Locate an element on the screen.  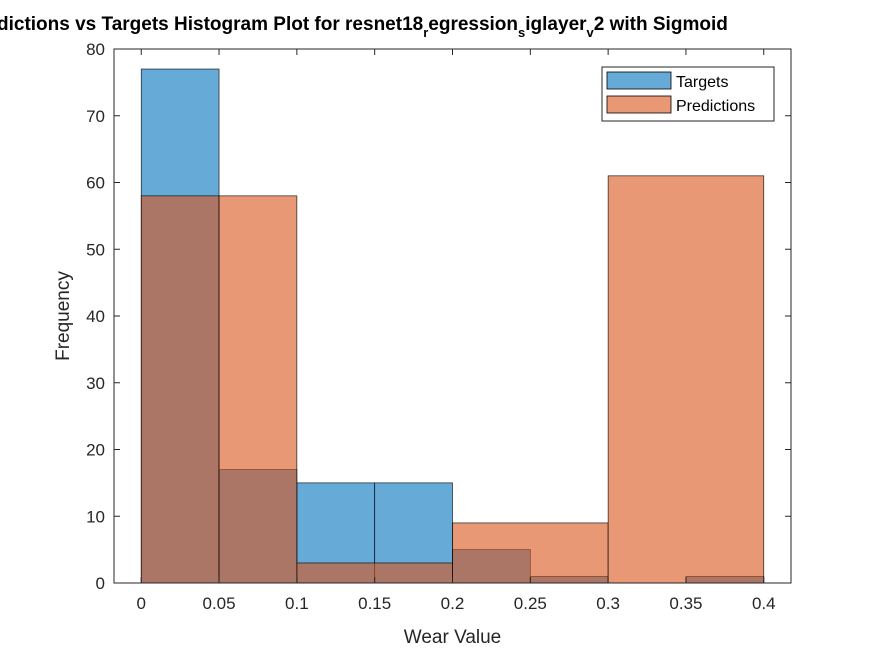
x-tick-label: 0.2 is located at coordinates (453, 603).